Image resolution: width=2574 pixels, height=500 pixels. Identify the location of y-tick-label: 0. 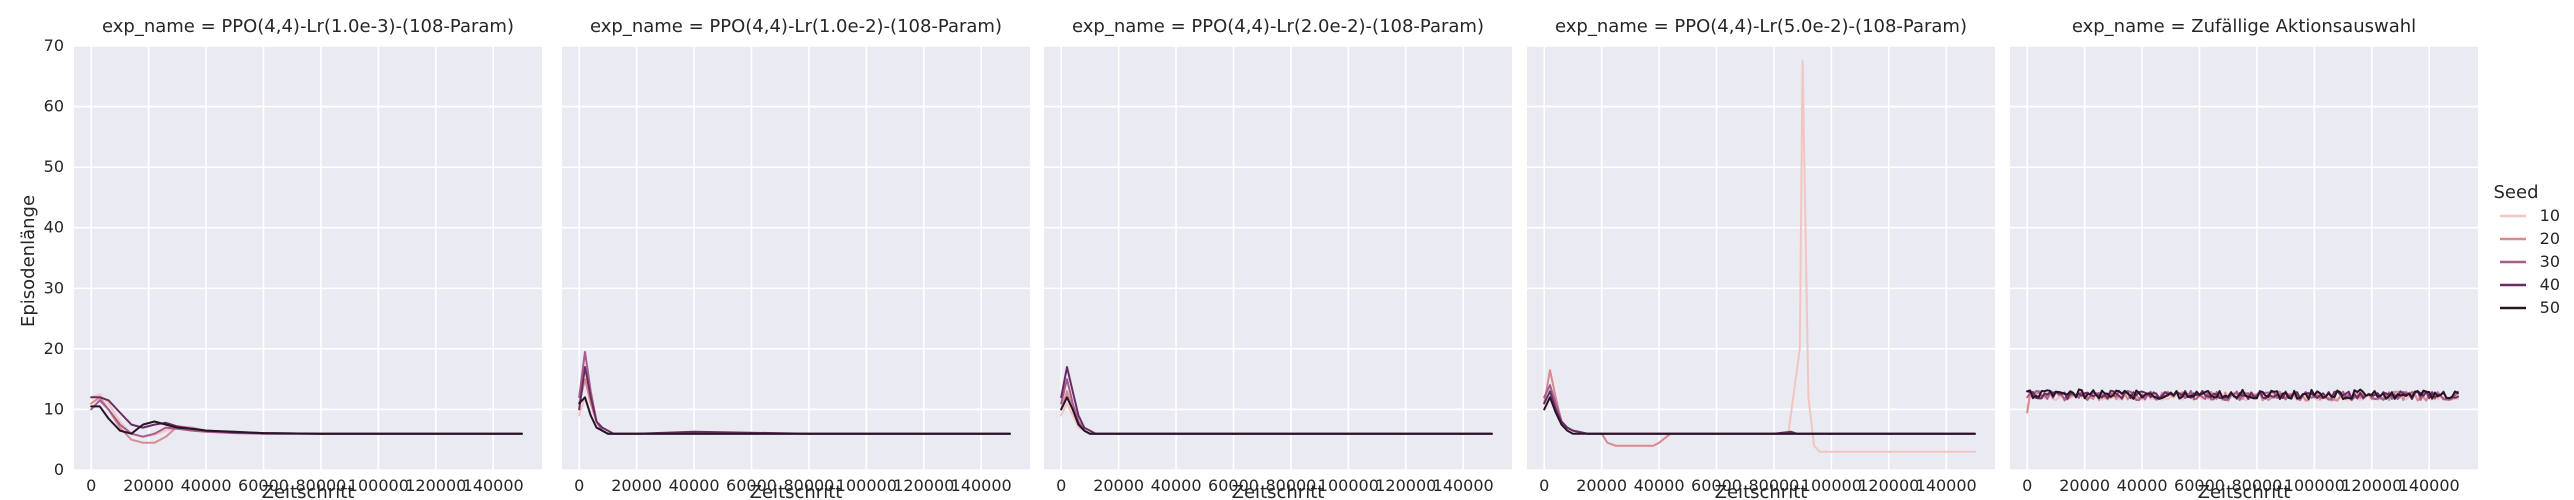
(59, 469).